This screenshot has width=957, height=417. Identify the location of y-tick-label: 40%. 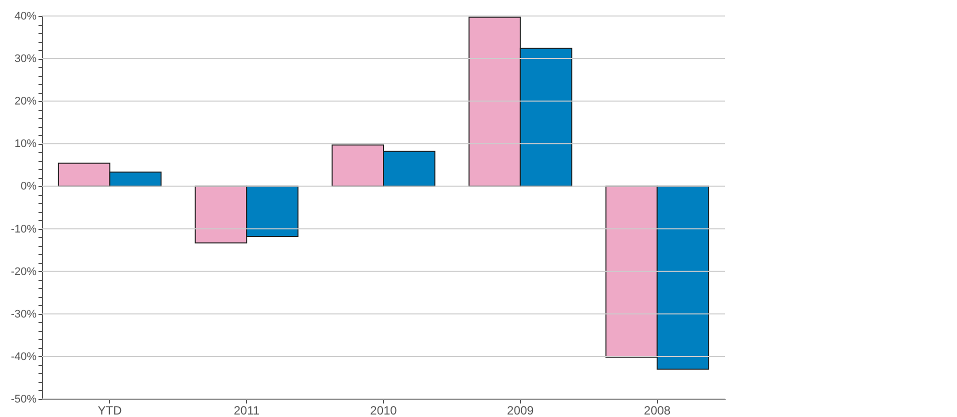
(25, 16).